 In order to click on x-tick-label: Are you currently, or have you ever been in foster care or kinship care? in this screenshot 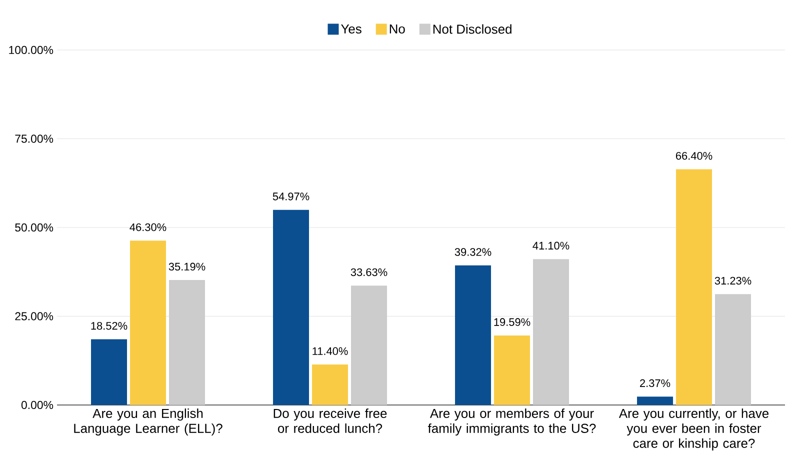, I will do `click(693, 429)`.